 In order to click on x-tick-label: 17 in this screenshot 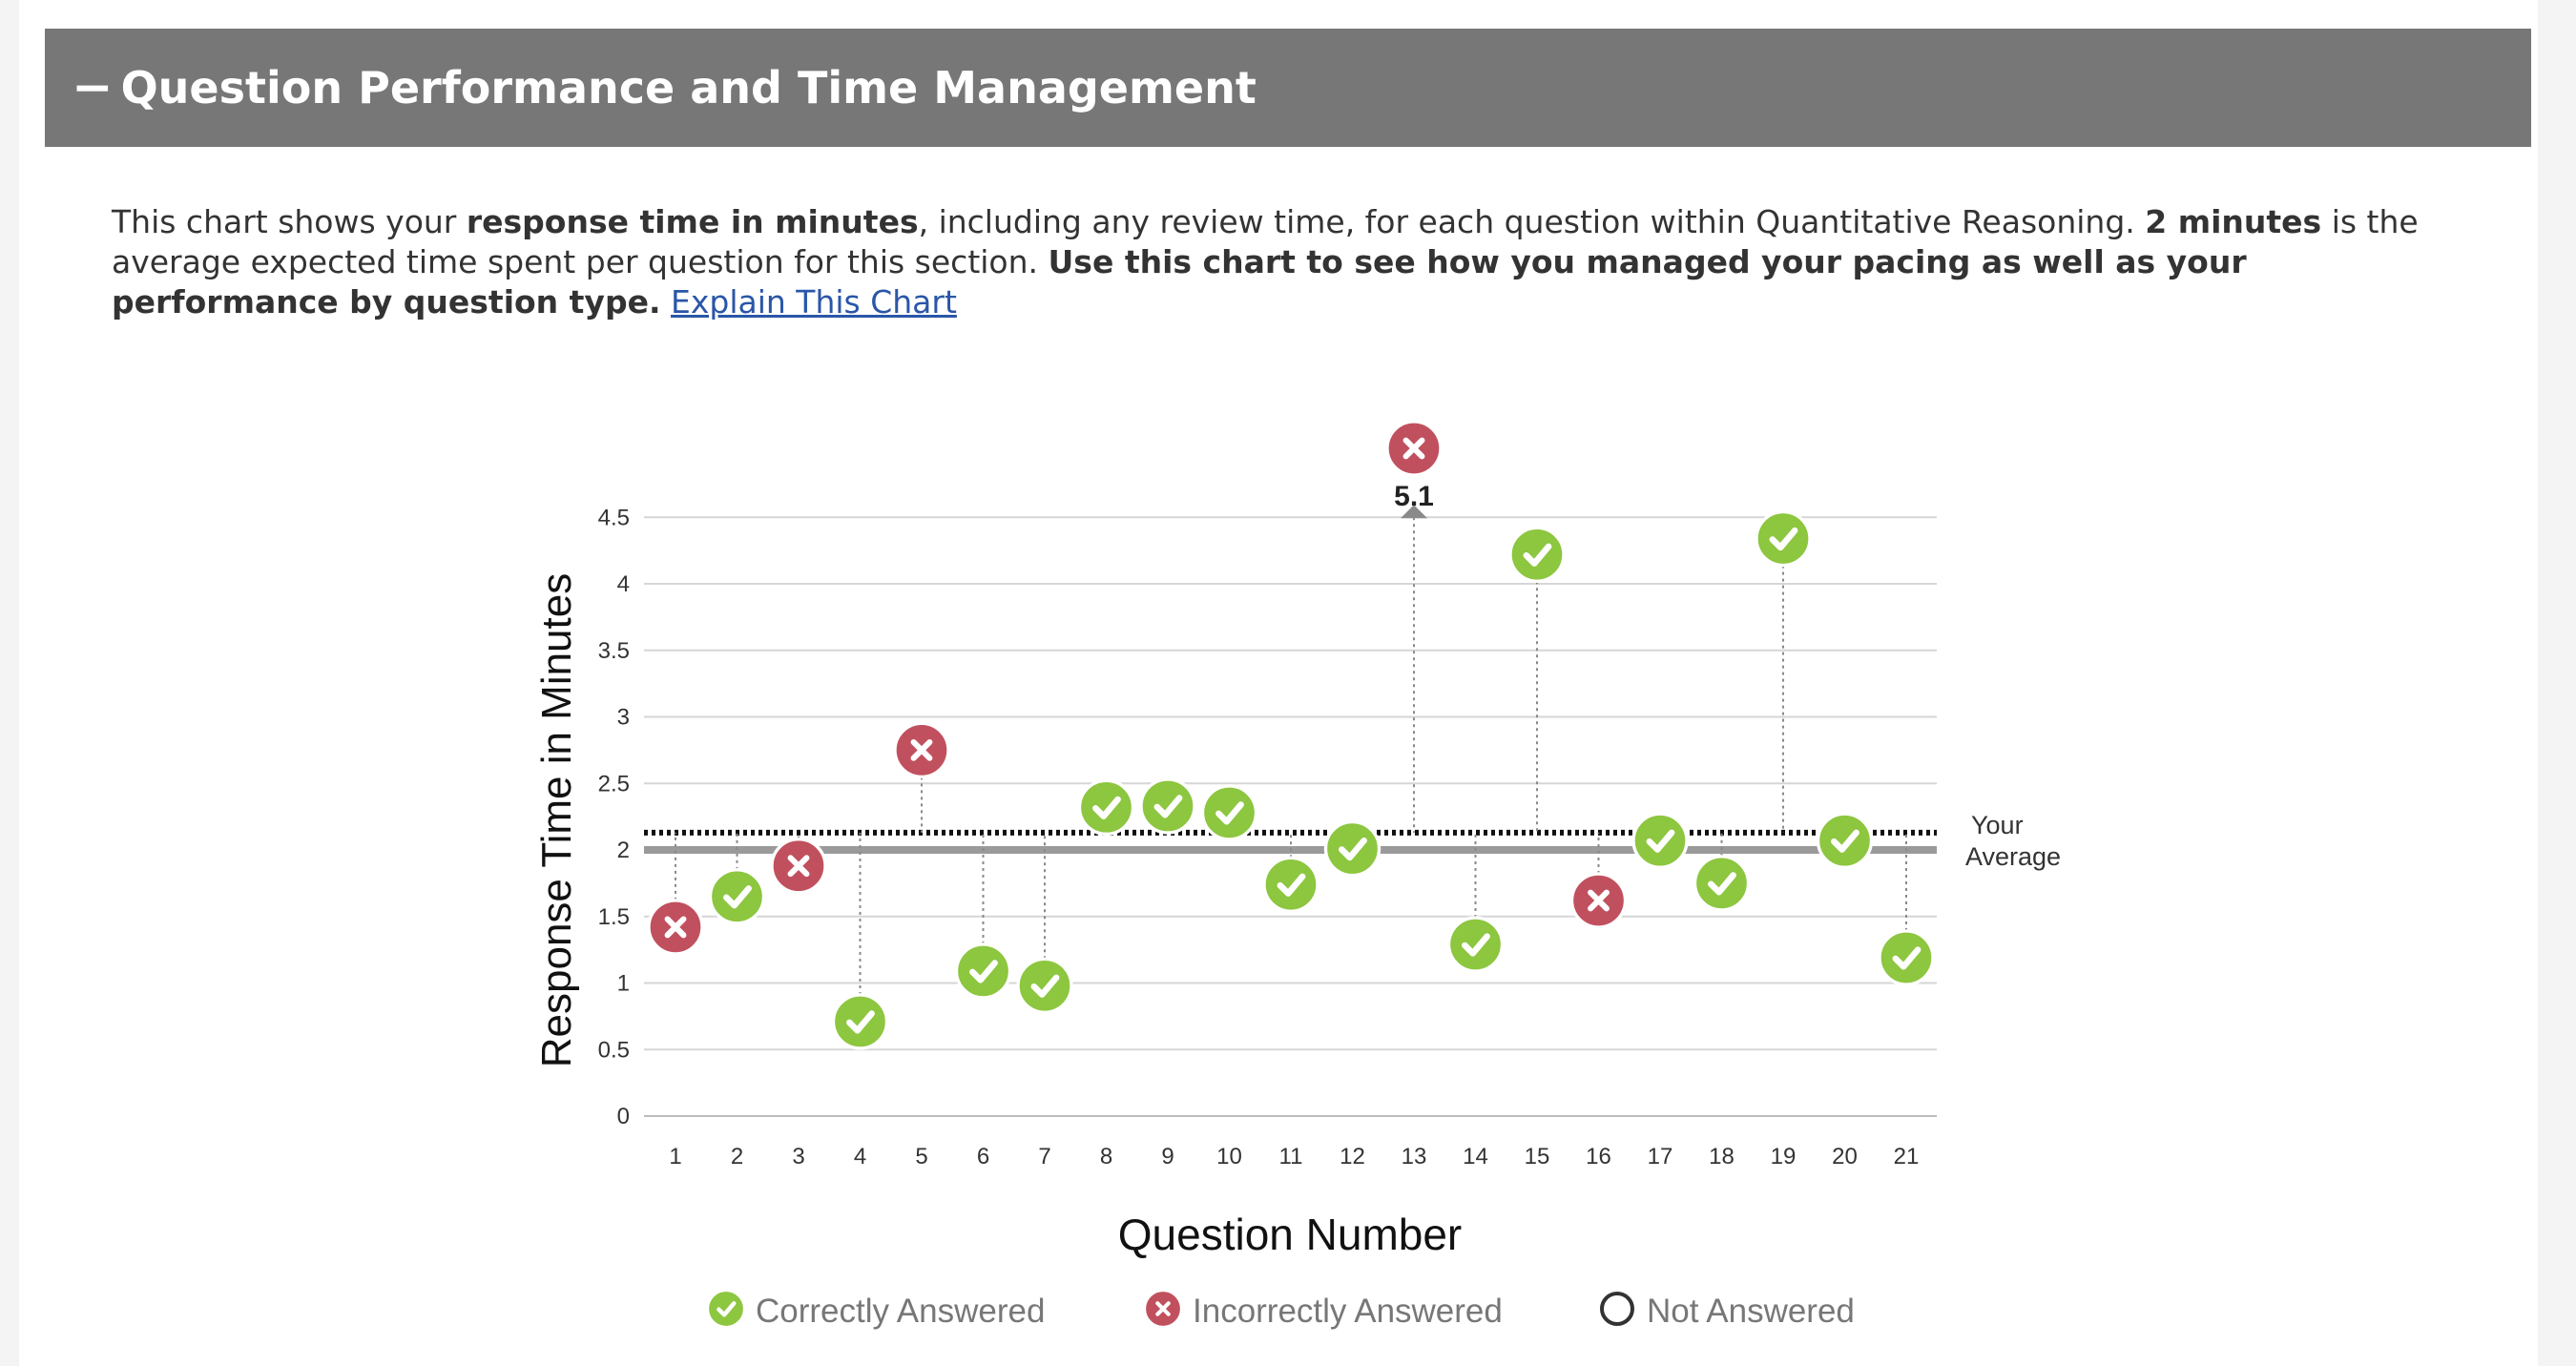, I will do `click(1660, 1156)`.